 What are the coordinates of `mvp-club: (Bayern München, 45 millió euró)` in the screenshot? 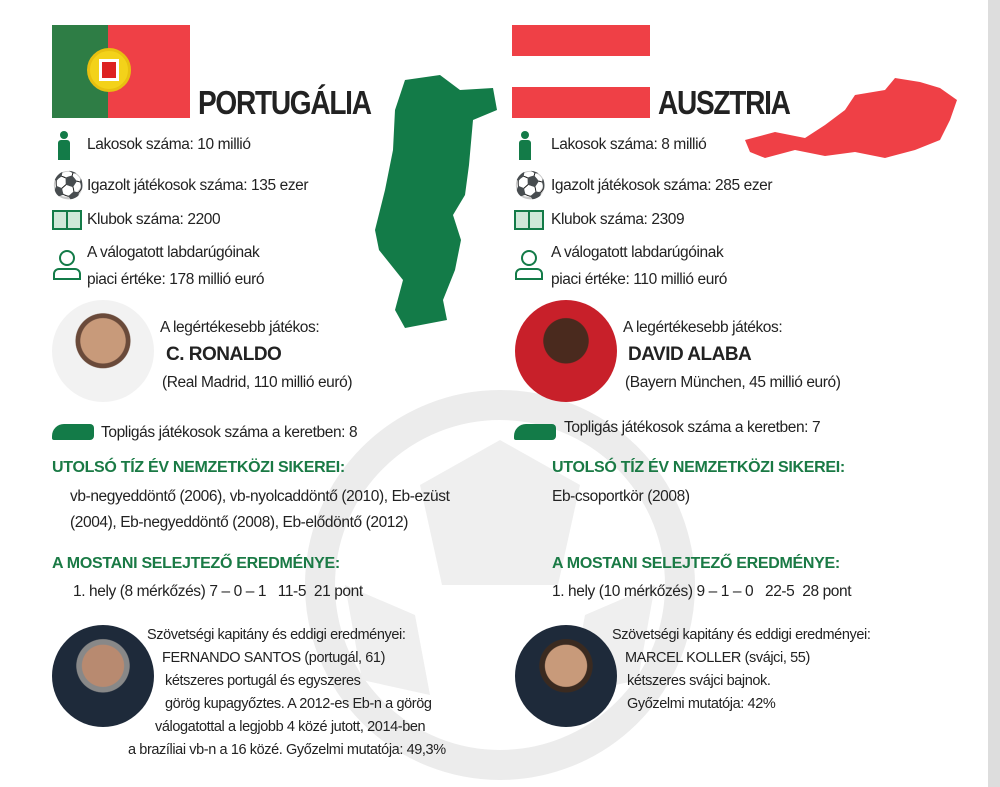 It's located at (733, 382).